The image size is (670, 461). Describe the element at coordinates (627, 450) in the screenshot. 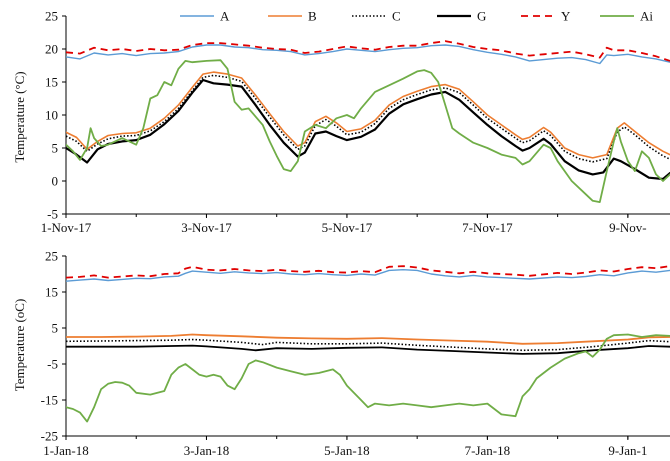

I see `x-tick-label: 9-Jan-1` at that location.